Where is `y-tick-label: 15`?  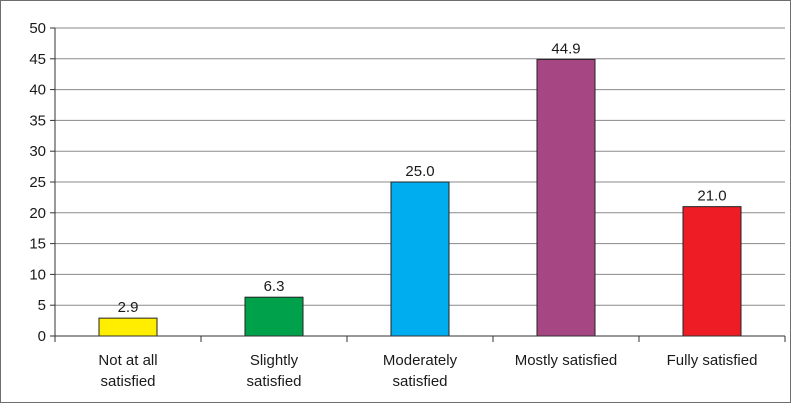 y-tick-label: 15 is located at coordinates (37, 244).